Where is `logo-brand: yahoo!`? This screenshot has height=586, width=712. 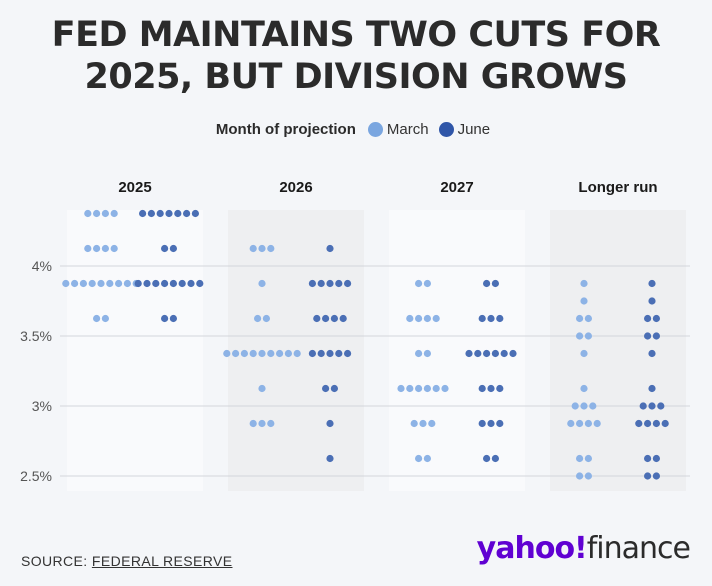
logo-brand: yahoo! is located at coordinates (532, 548).